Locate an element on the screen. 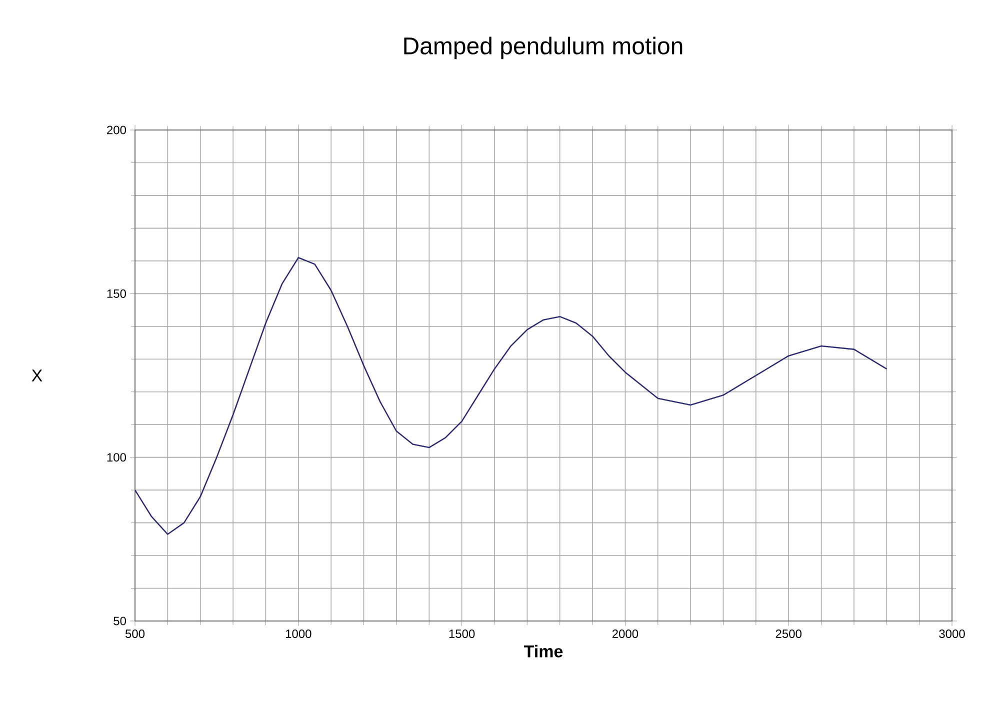 The height and width of the screenshot is (715, 1000). x-tick-label: 2000 is located at coordinates (625, 634).